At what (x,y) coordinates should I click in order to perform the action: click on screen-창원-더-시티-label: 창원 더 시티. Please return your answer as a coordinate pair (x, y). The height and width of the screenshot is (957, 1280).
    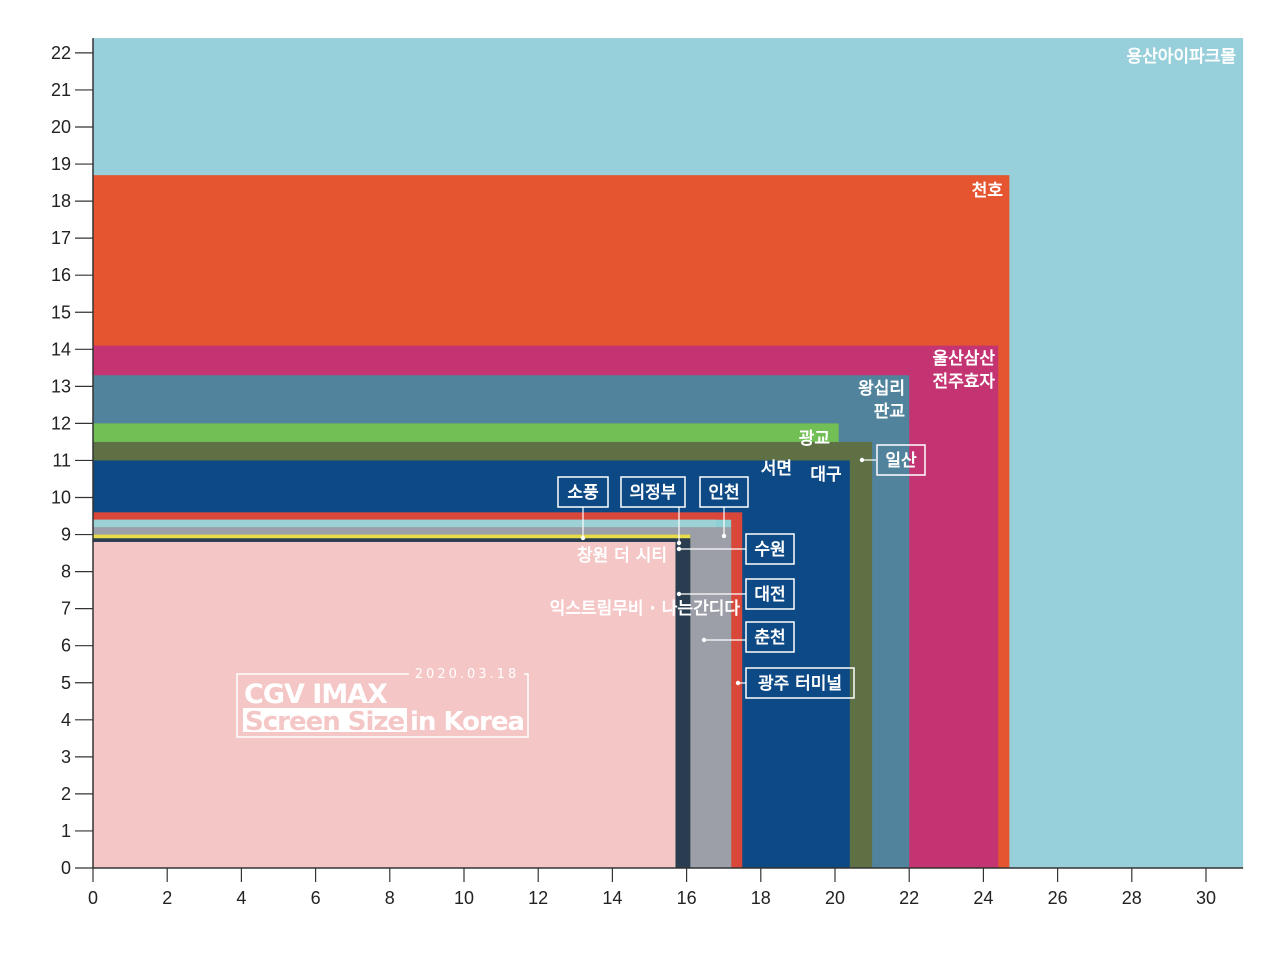
    Looking at the image, I should click on (622, 556).